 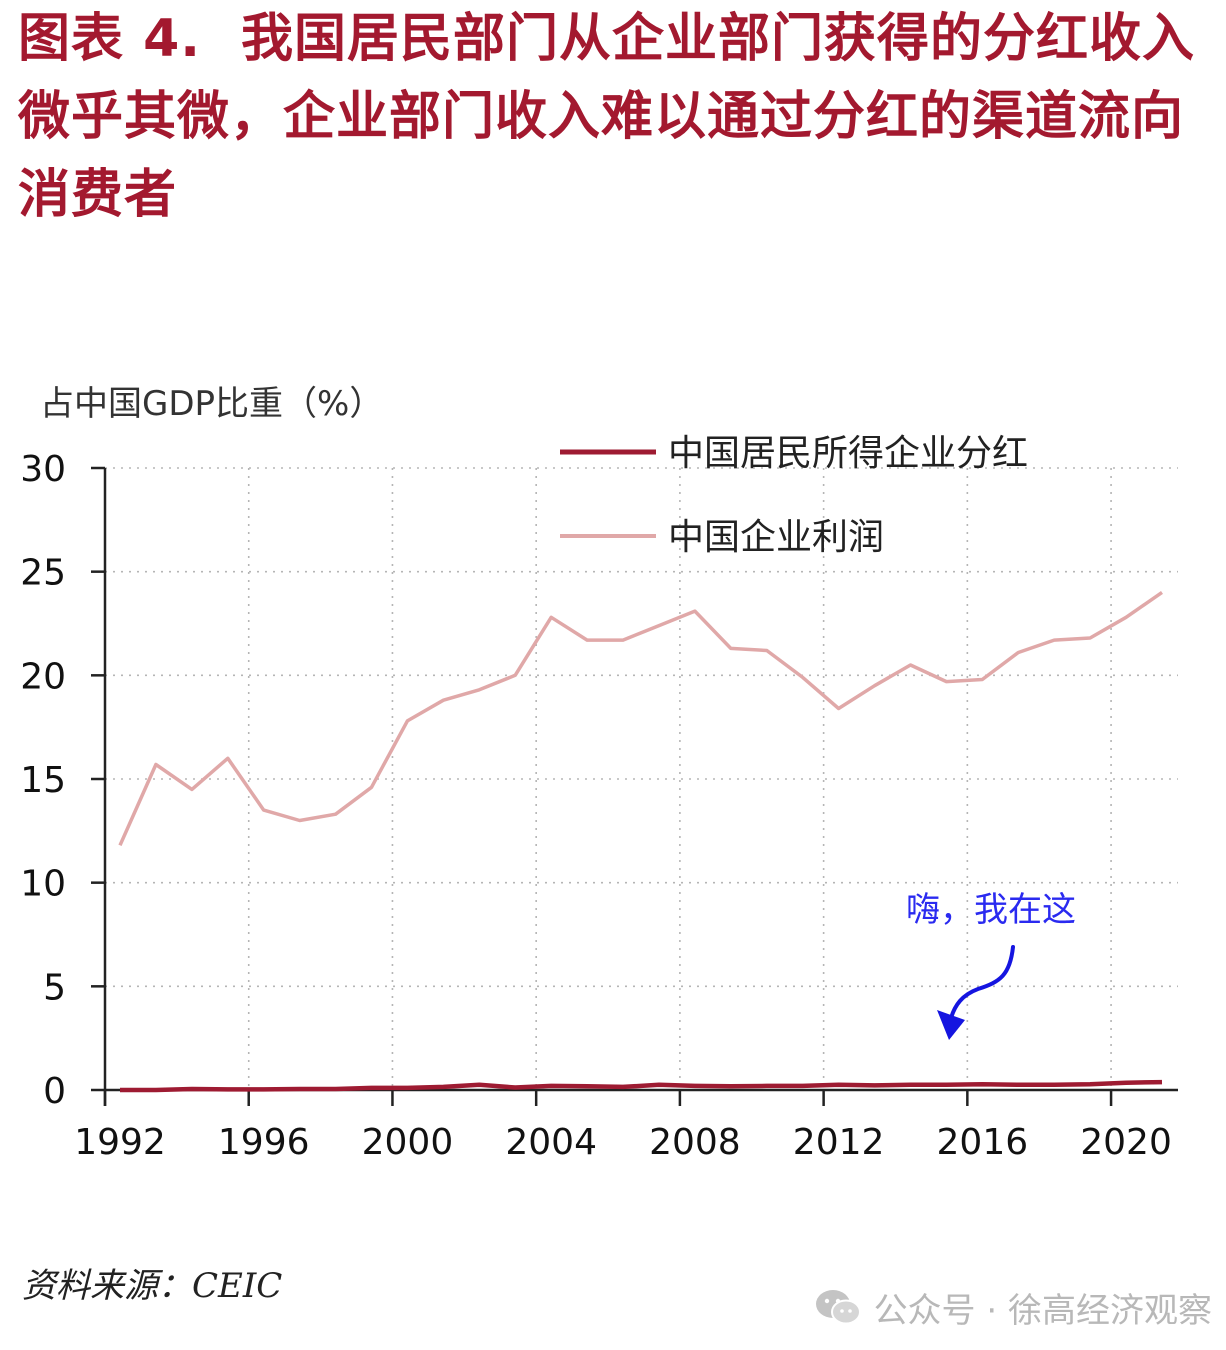 I want to click on x-tick-label: 2012, so click(x=839, y=1142).